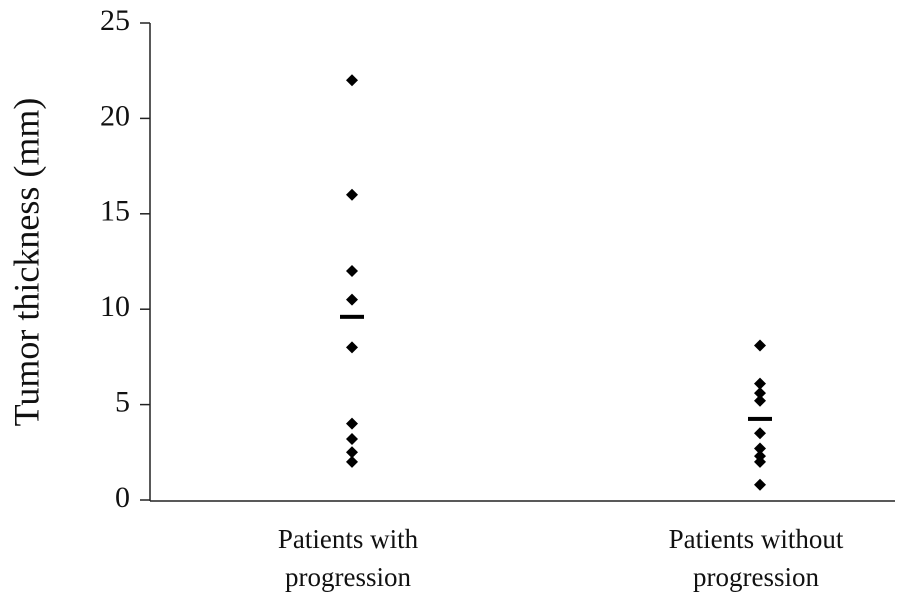 The image size is (900, 606). Describe the element at coordinates (115, 115) in the screenshot. I see `y-tick-label: 20` at that location.